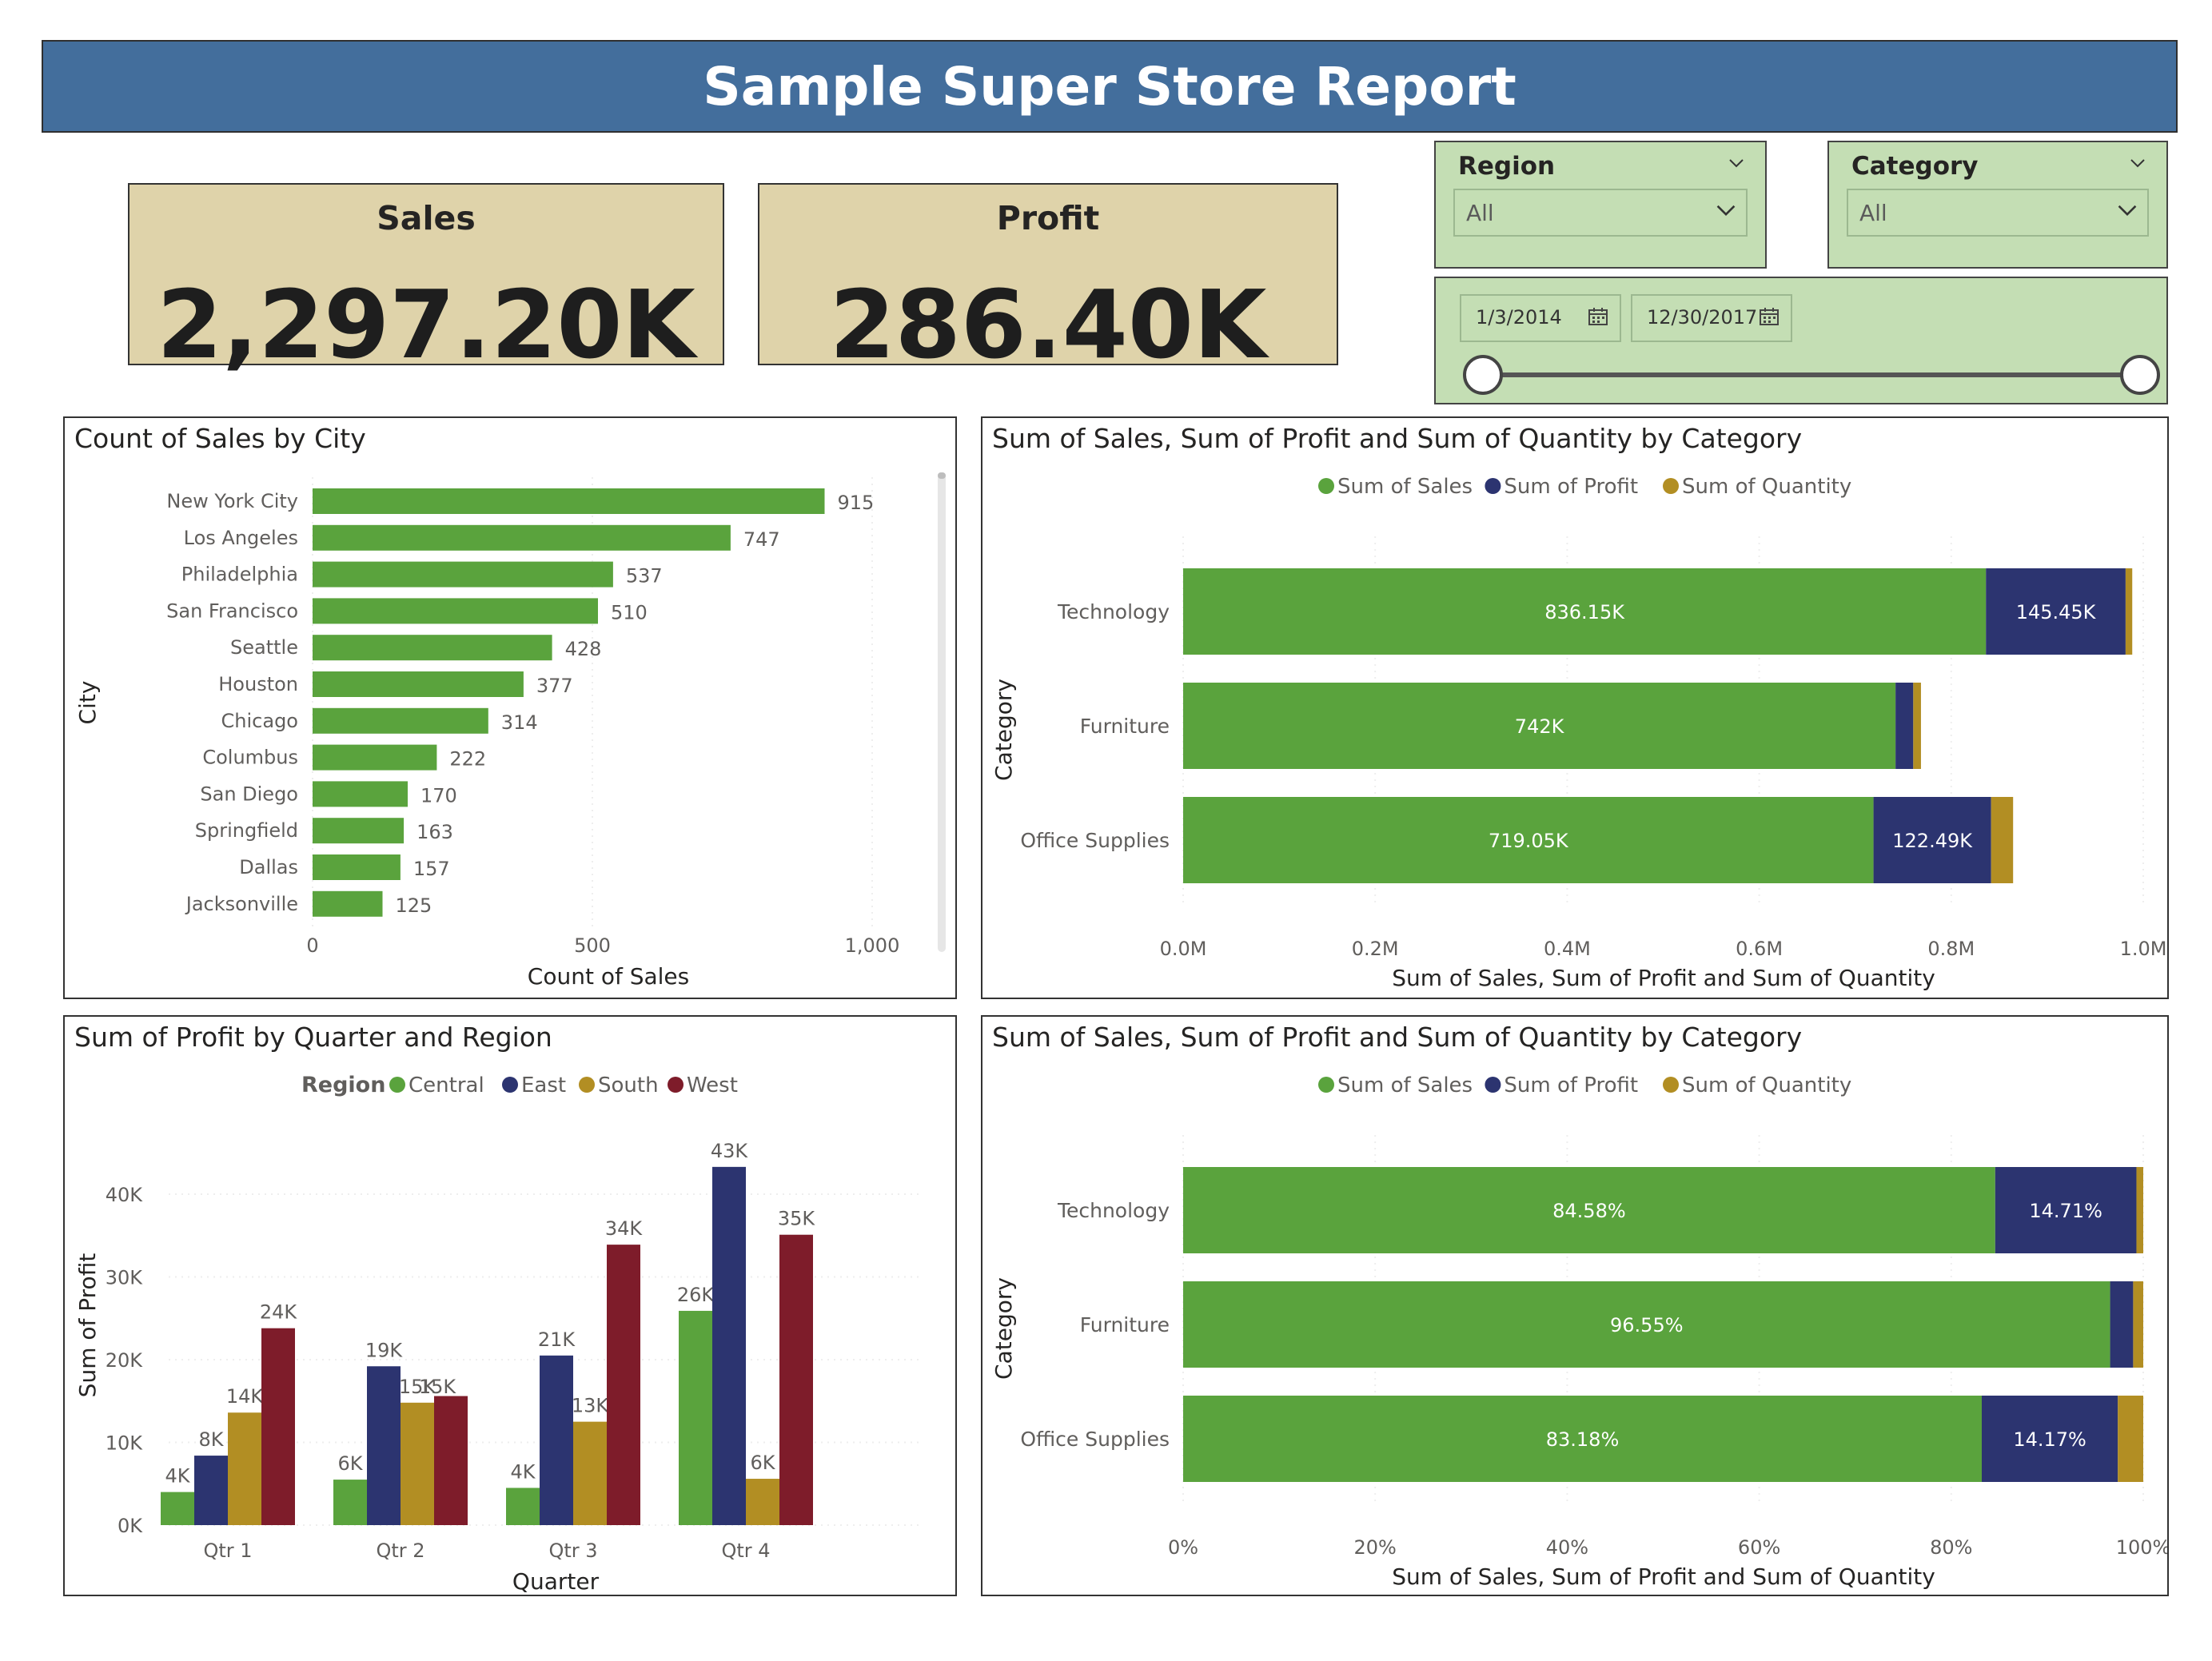 The image size is (2212, 1661). I want to click on legend-label: Sum of Sales, so click(1405, 1085).